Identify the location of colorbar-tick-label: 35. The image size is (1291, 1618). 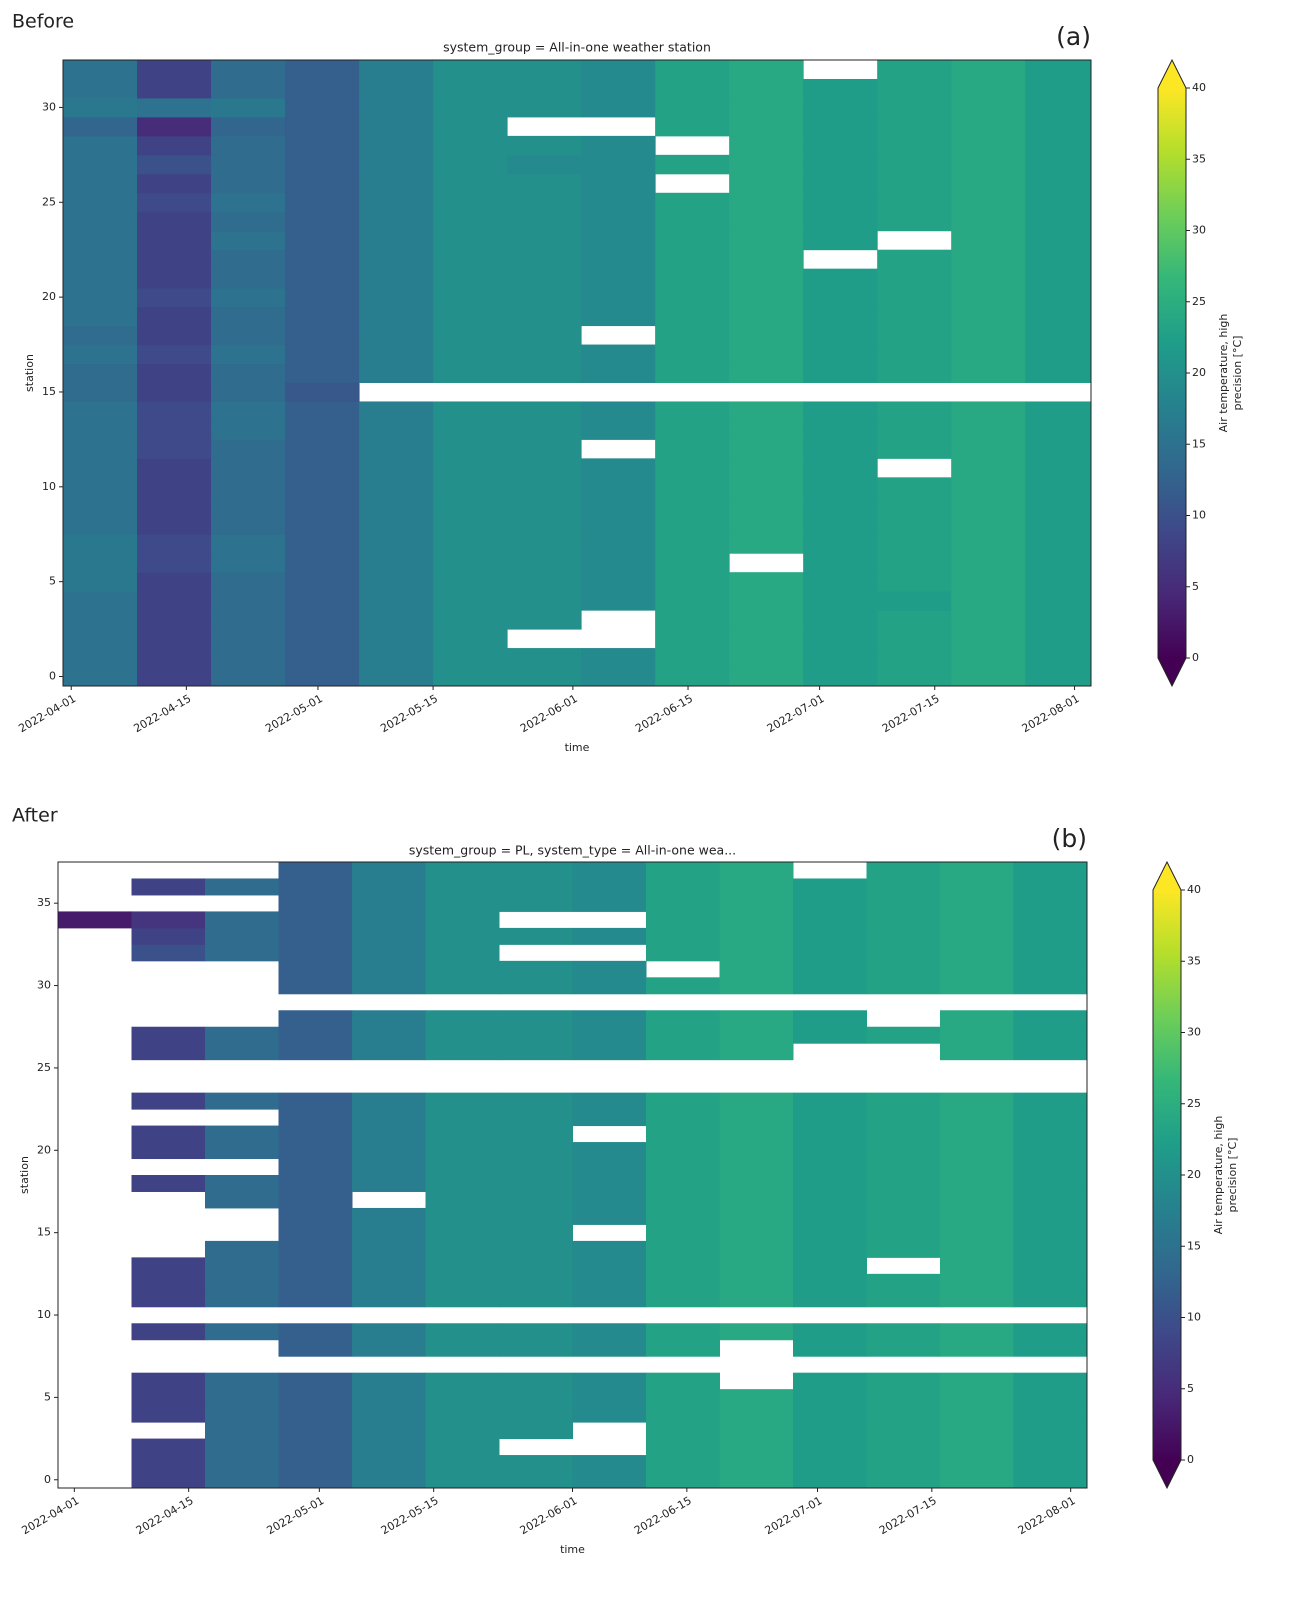
(1199, 158).